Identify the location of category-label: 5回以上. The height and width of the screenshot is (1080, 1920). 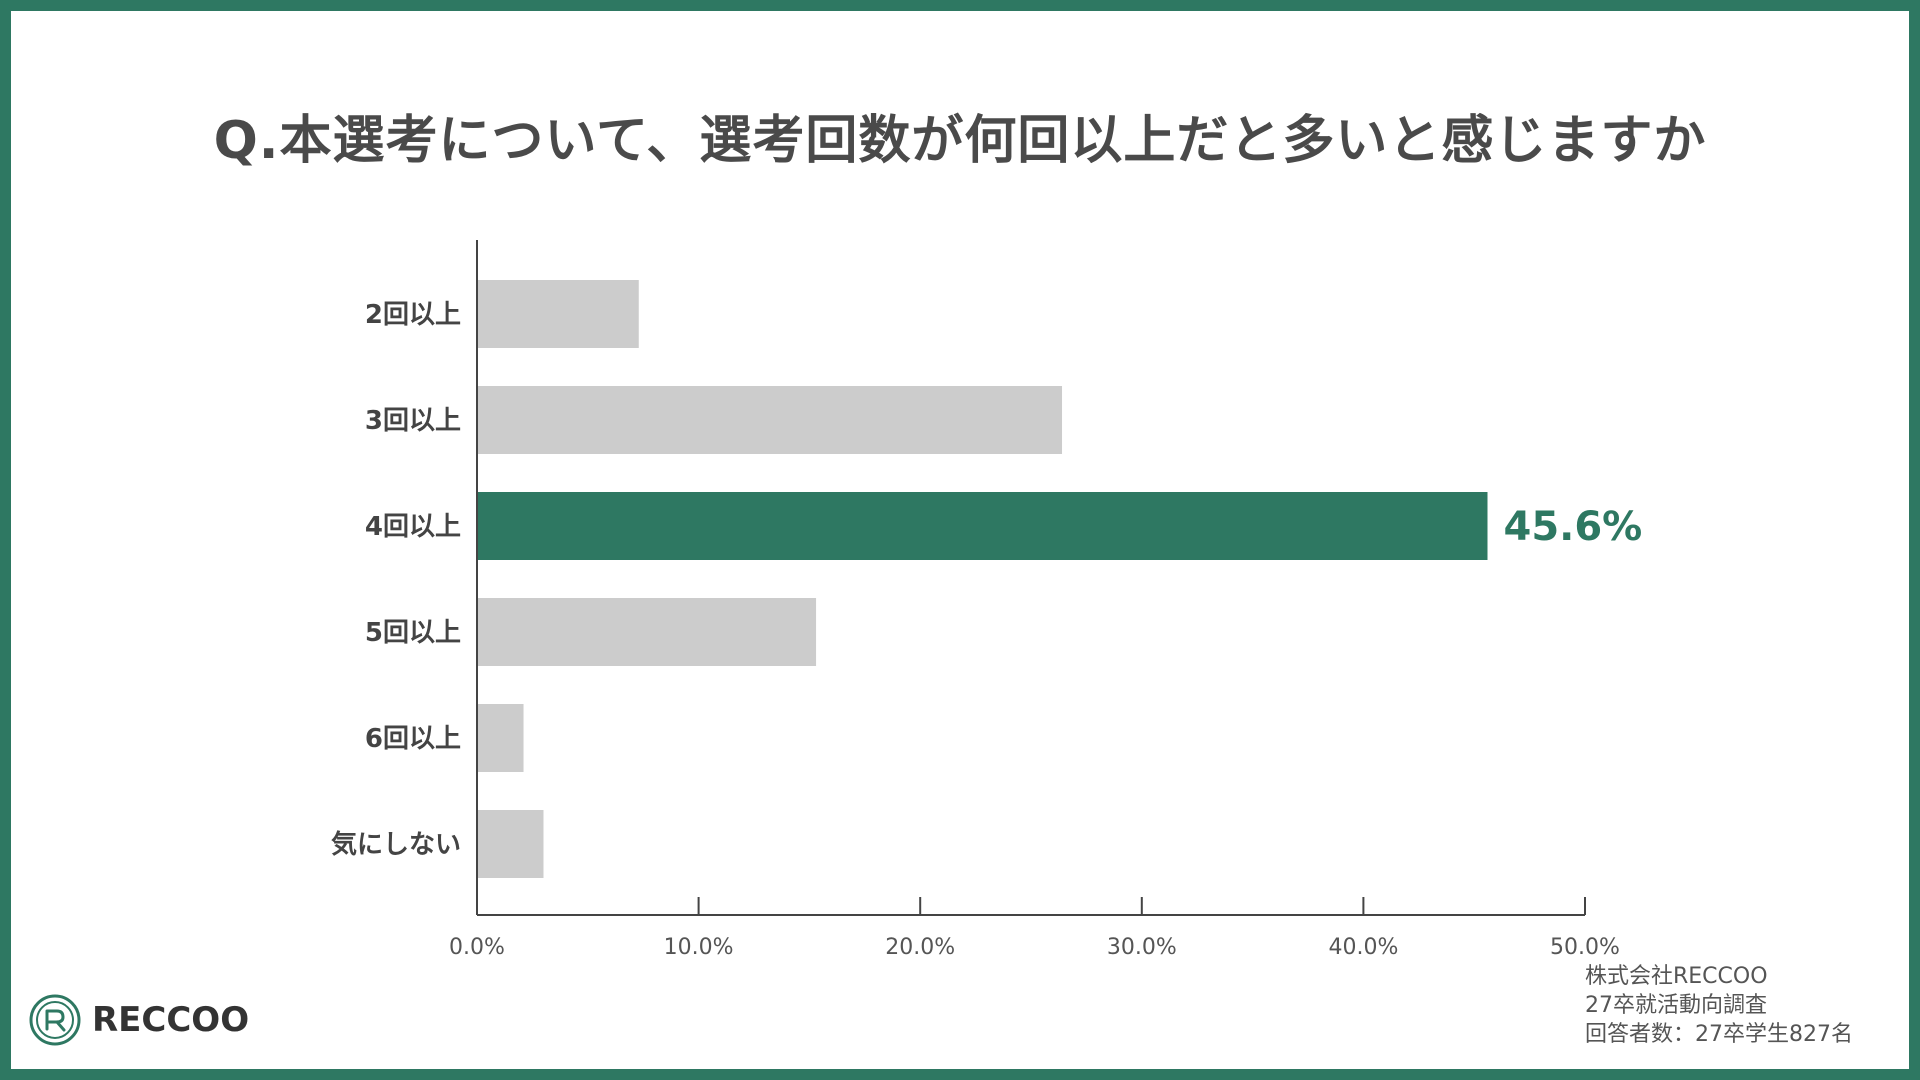
(413, 633).